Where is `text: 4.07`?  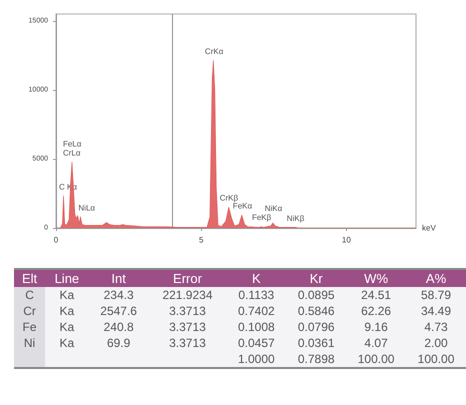 text: 4.07 is located at coordinates (376, 343).